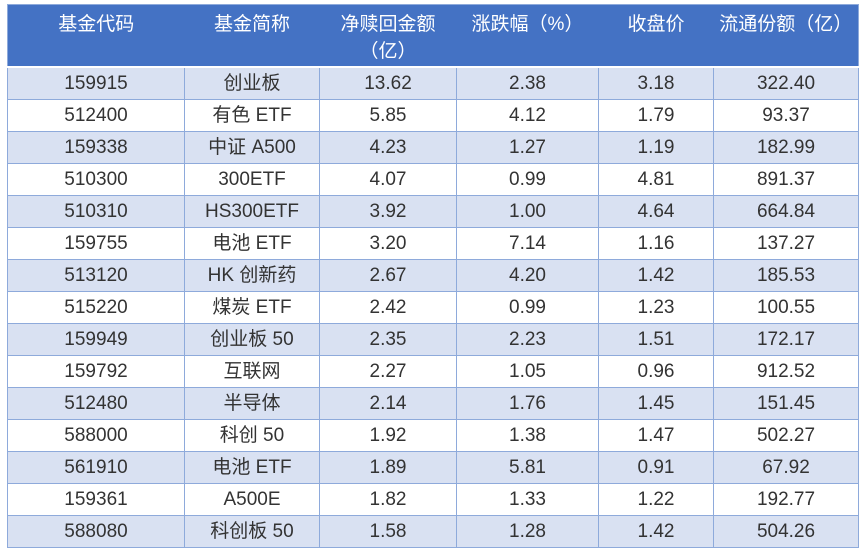 The width and height of the screenshot is (865, 548). What do you see at coordinates (96, 36) in the screenshot?
I see `header-fund-code: 基金代码` at bounding box center [96, 36].